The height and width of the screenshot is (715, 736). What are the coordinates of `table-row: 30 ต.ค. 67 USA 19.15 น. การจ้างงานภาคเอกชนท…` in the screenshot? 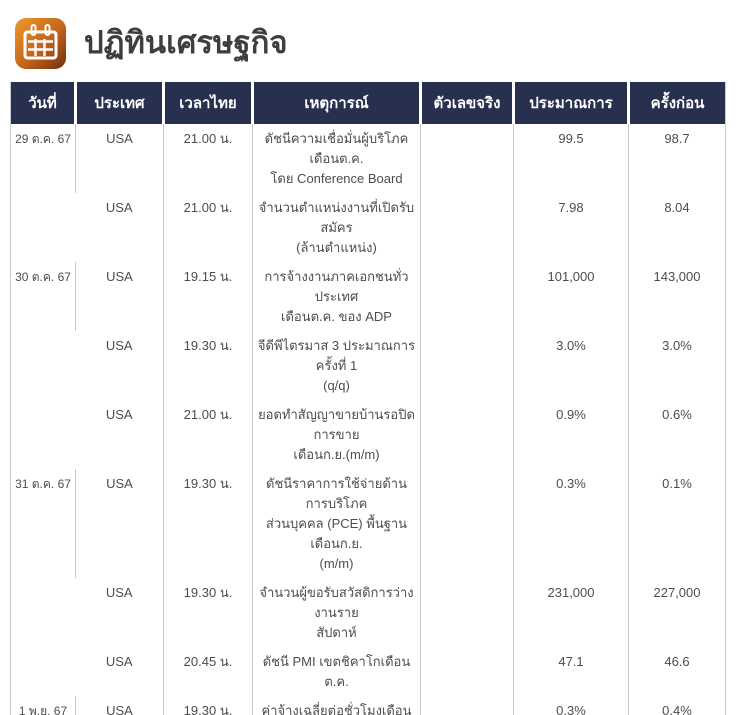 It's located at (368, 296).